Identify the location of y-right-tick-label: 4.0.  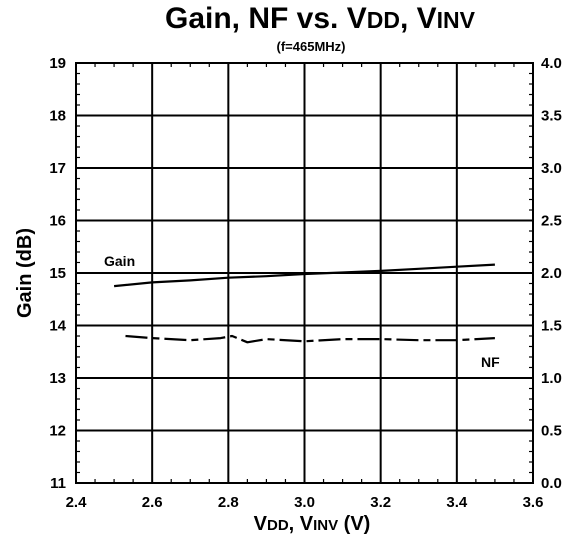
(551, 63).